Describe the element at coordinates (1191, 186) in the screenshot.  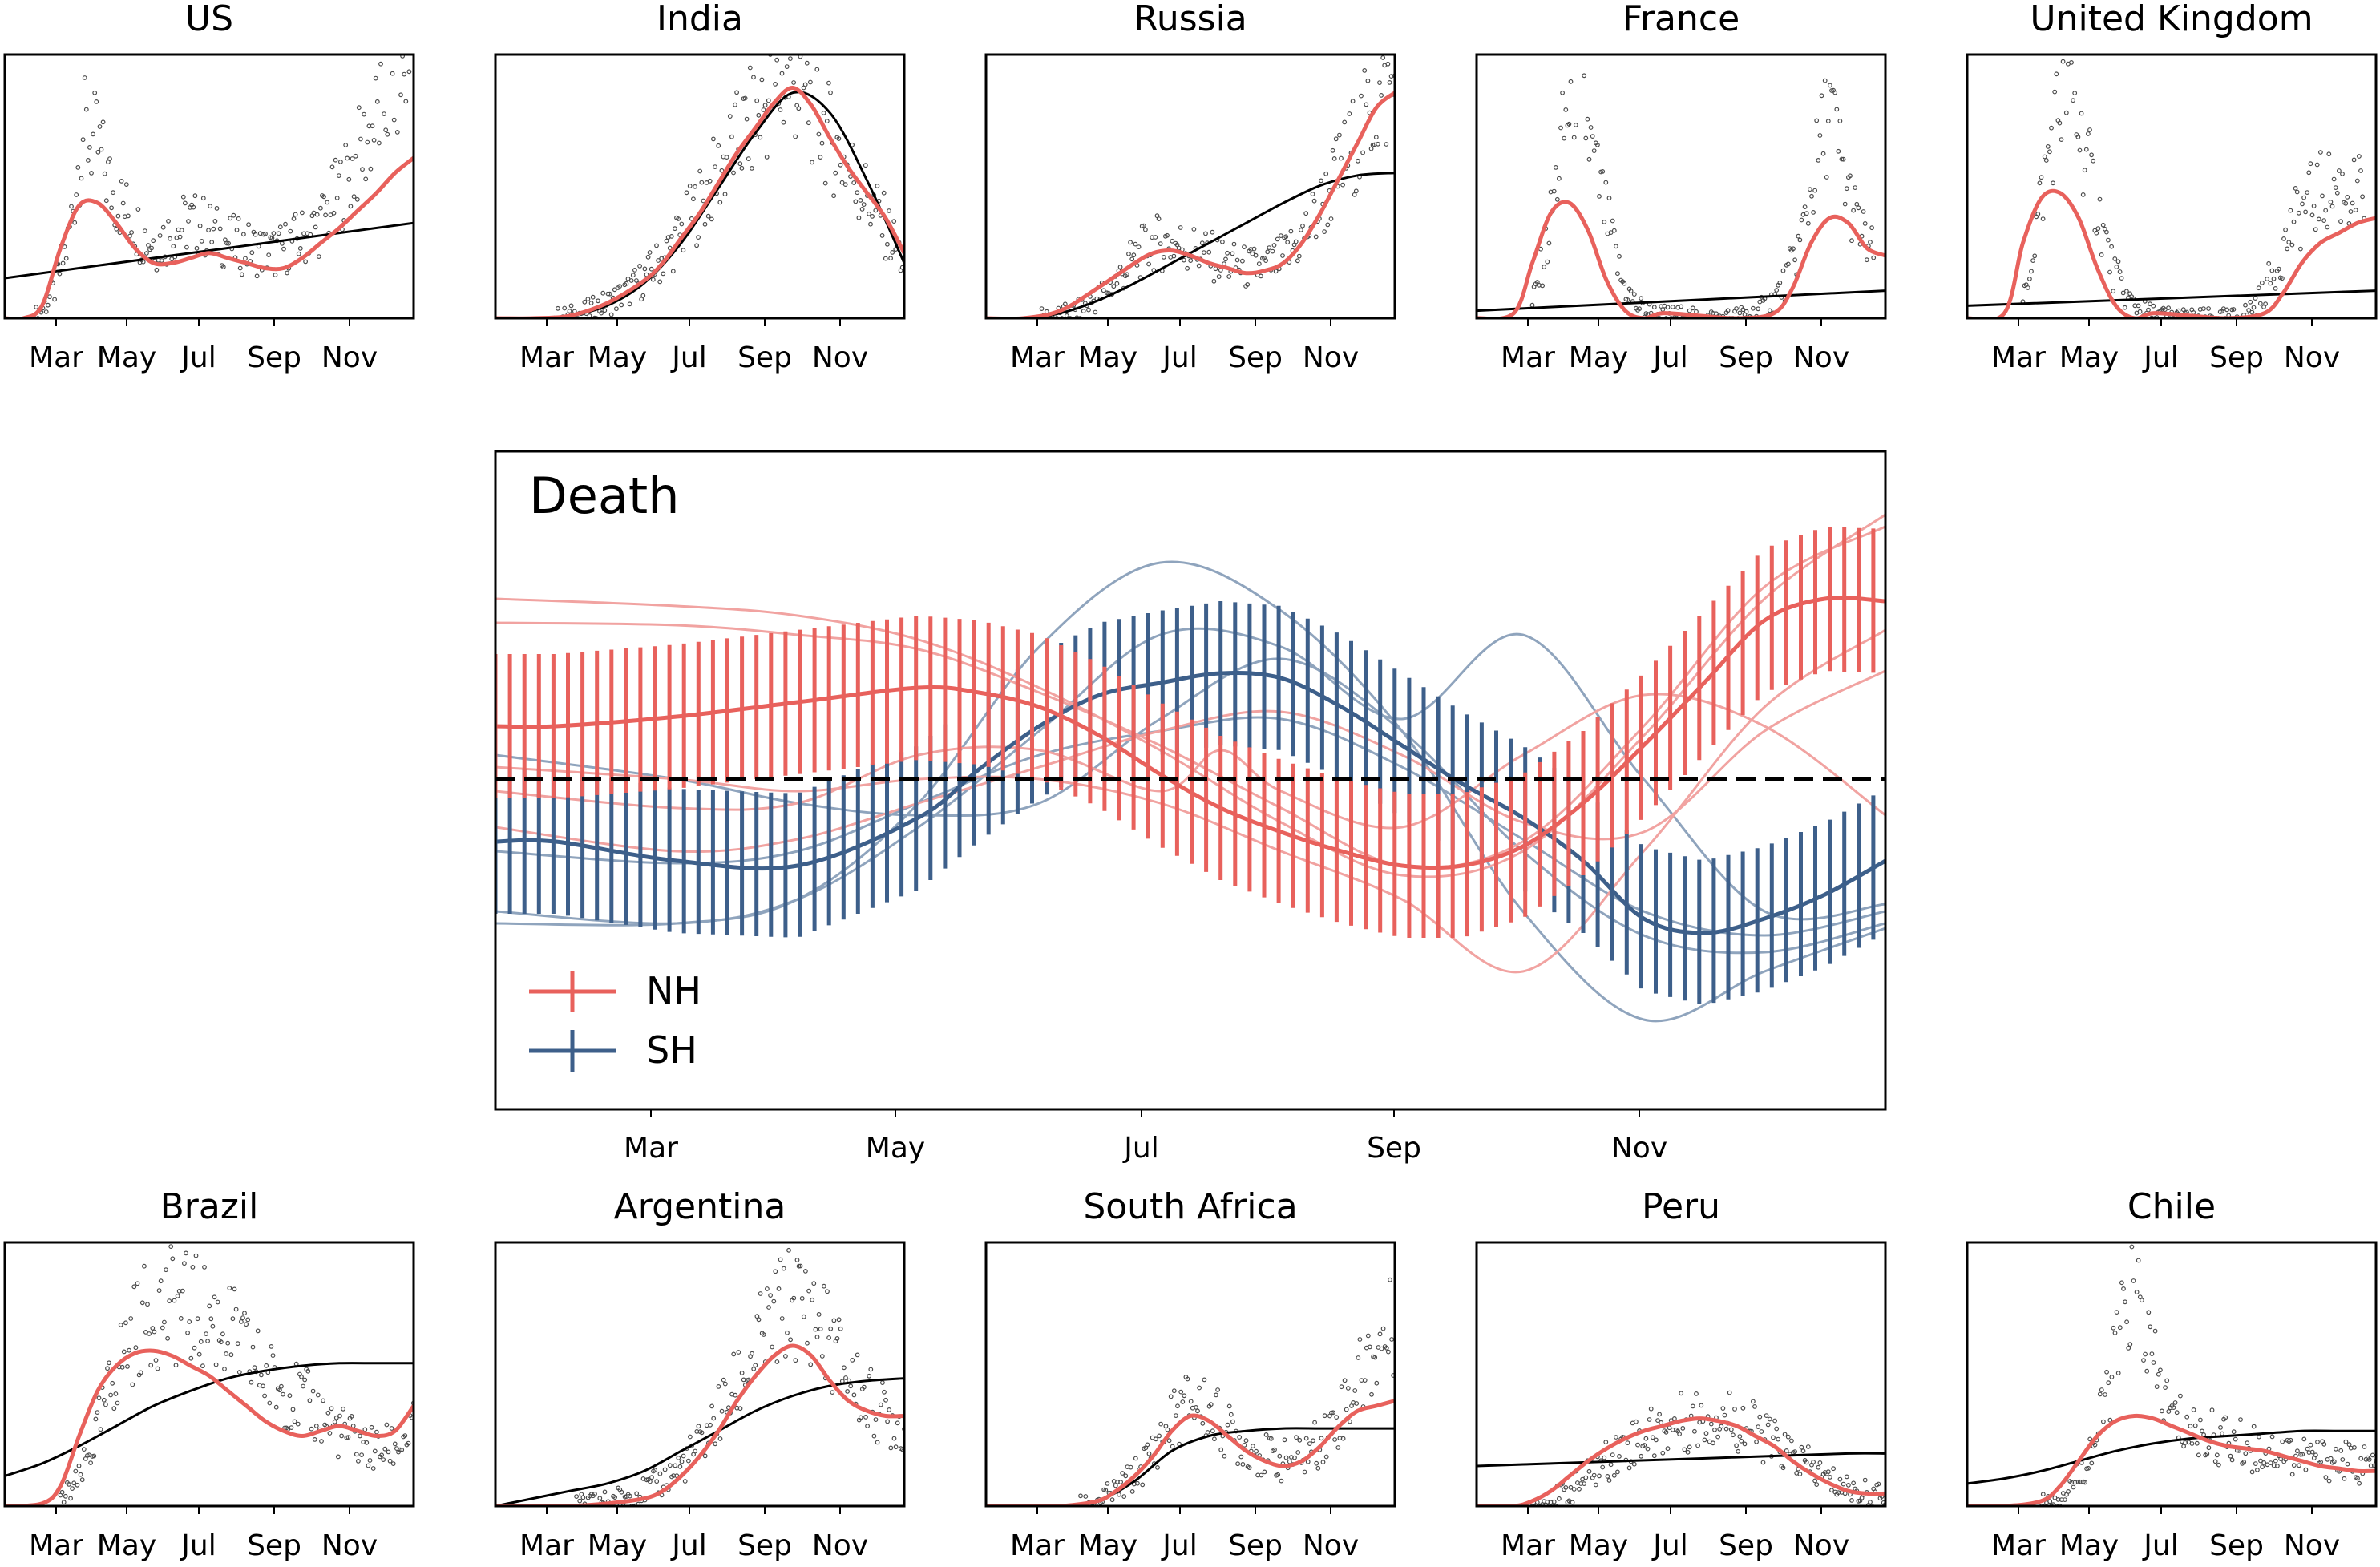
I see `plot-area` at that location.